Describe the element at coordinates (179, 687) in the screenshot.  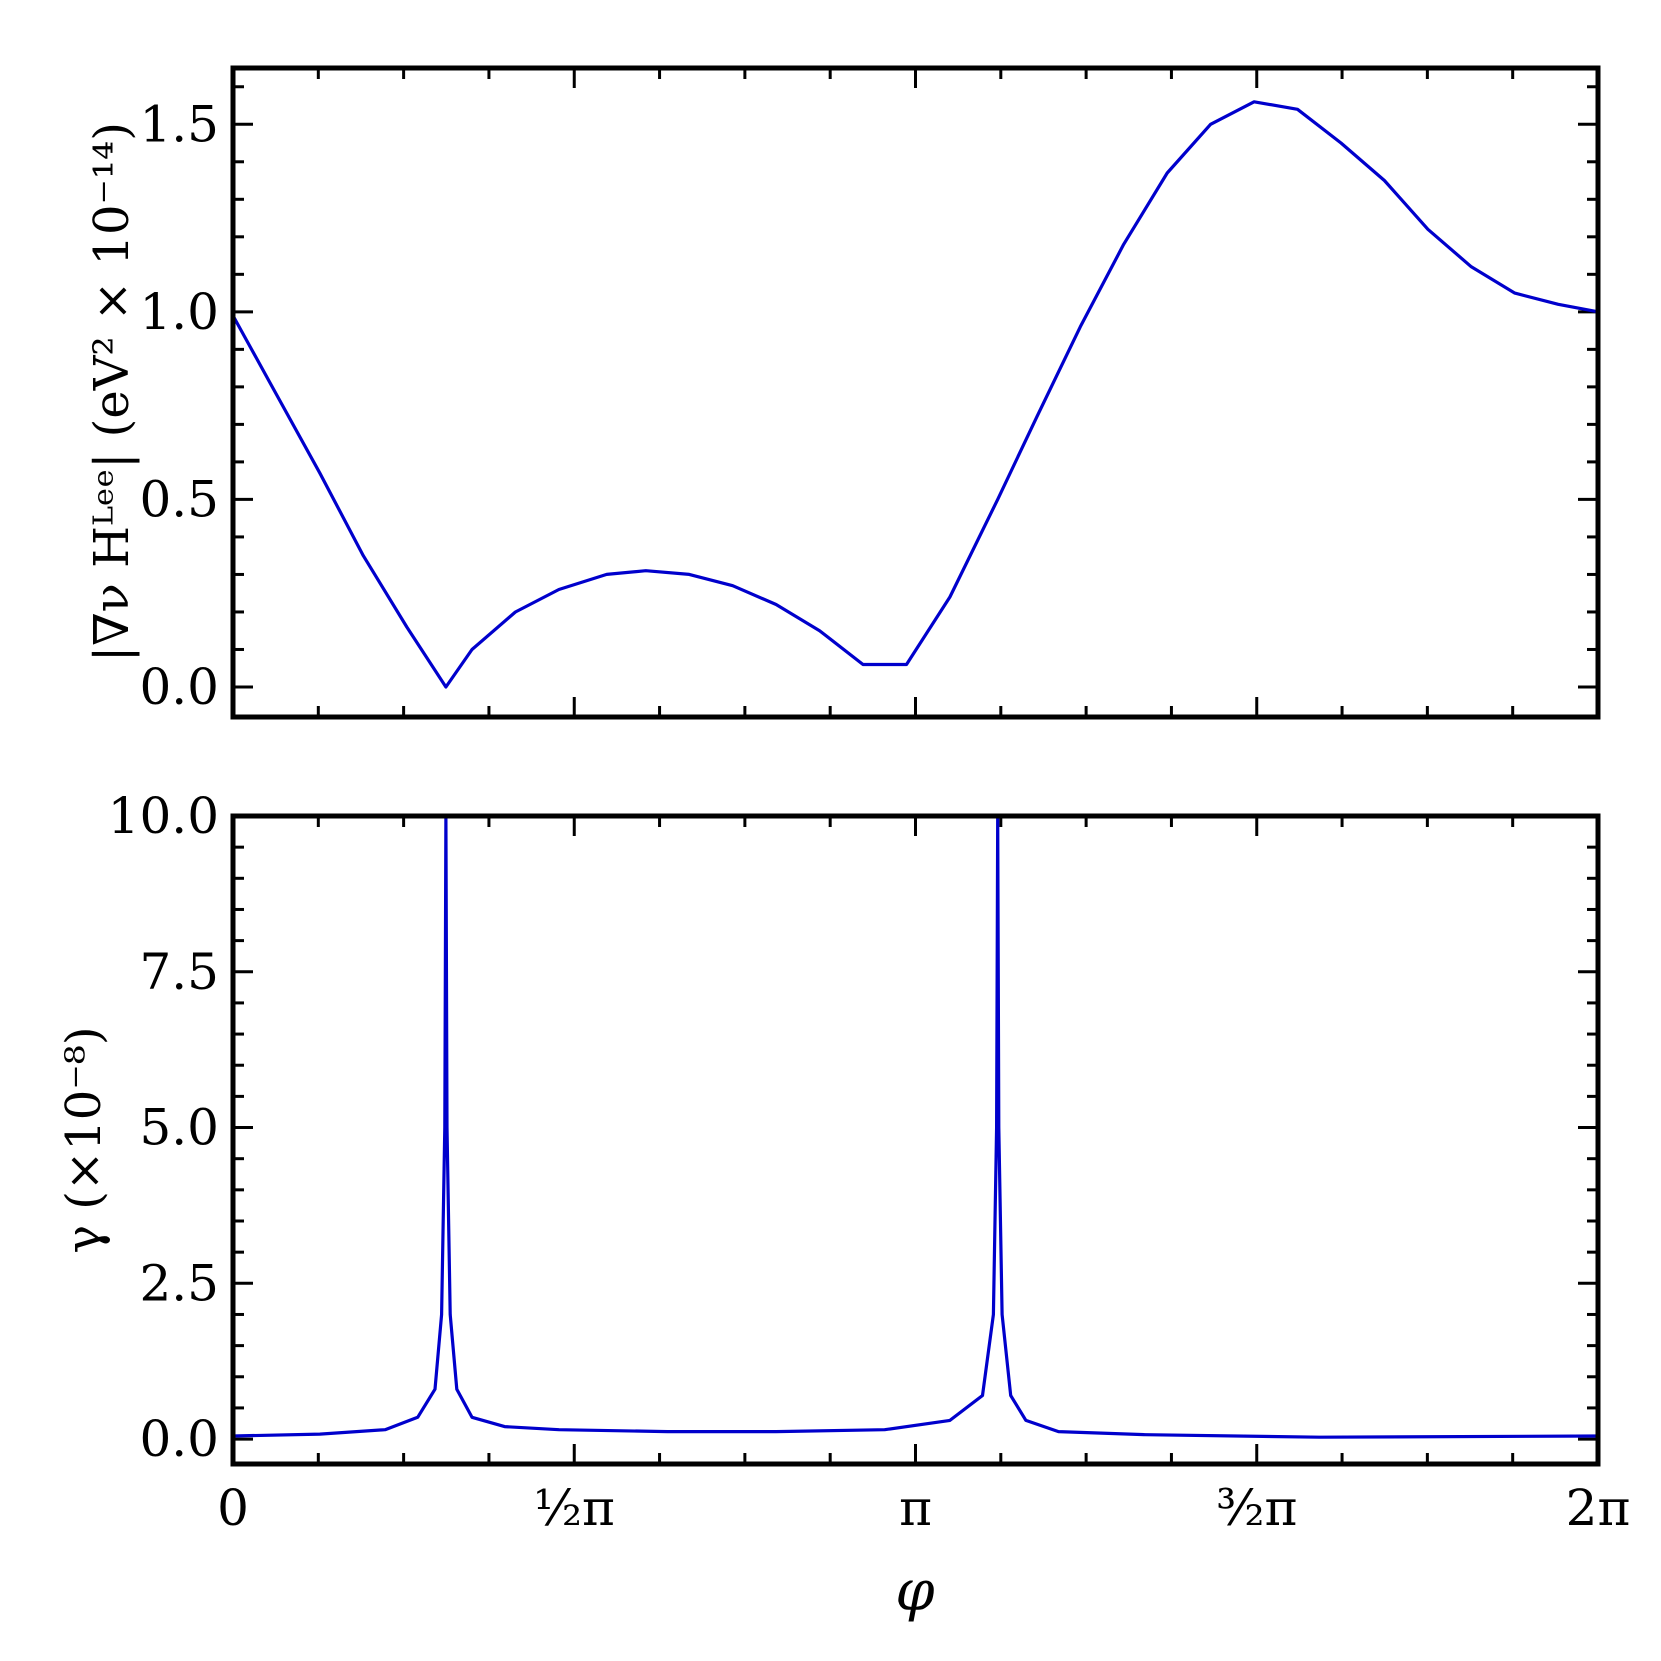
I see `top-ytick-label: 0.0` at that location.